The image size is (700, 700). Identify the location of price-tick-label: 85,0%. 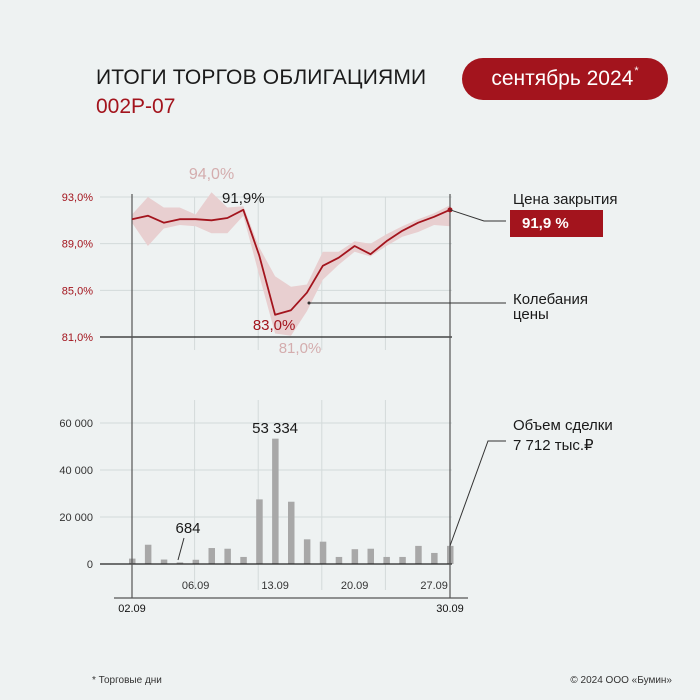
(77, 291).